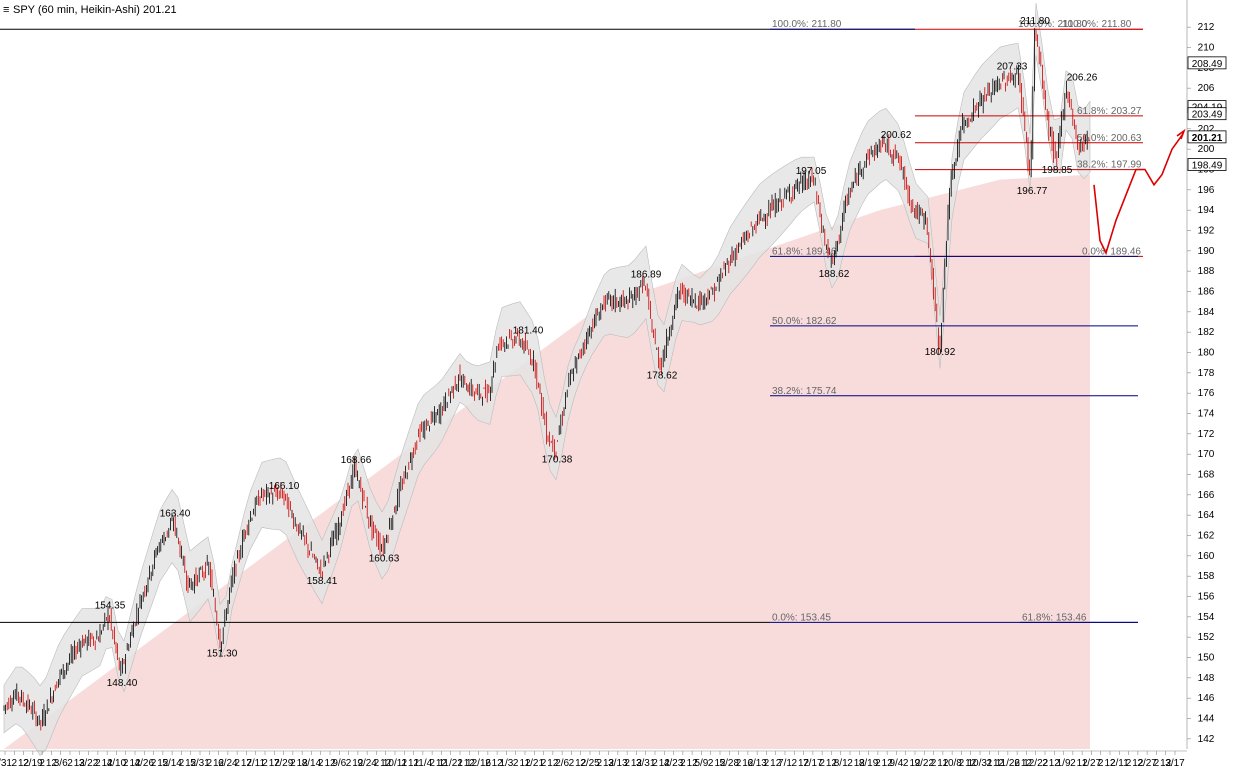 Image resolution: width=1243 pixels, height=776 pixels. What do you see at coordinates (1012, 67) in the screenshot?
I see `price-label: 207.33` at bounding box center [1012, 67].